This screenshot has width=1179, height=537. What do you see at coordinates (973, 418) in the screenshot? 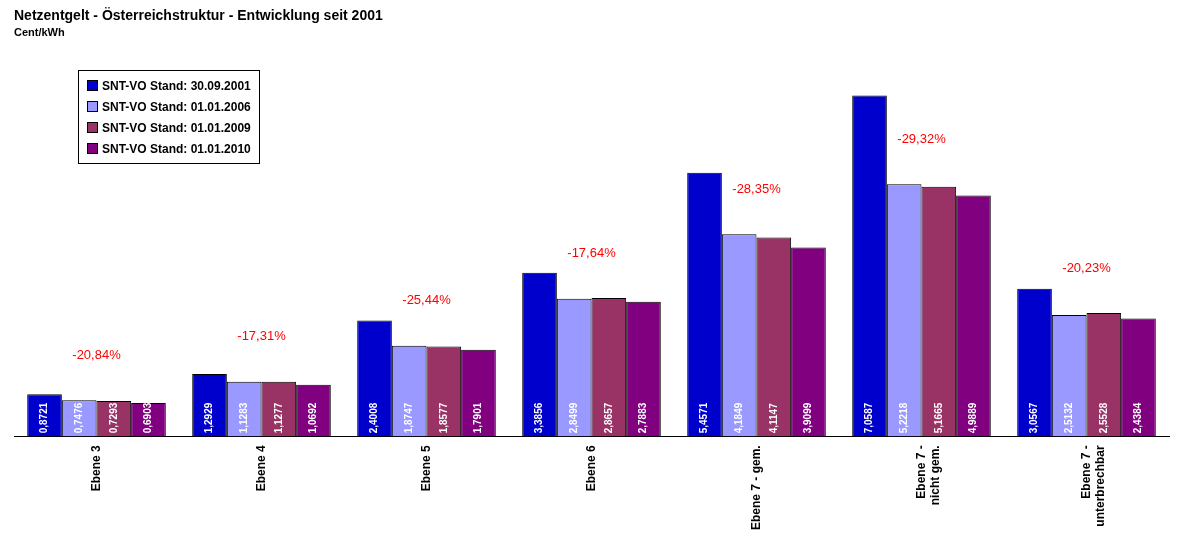
I see `data-label: 4,9889` at bounding box center [973, 418].